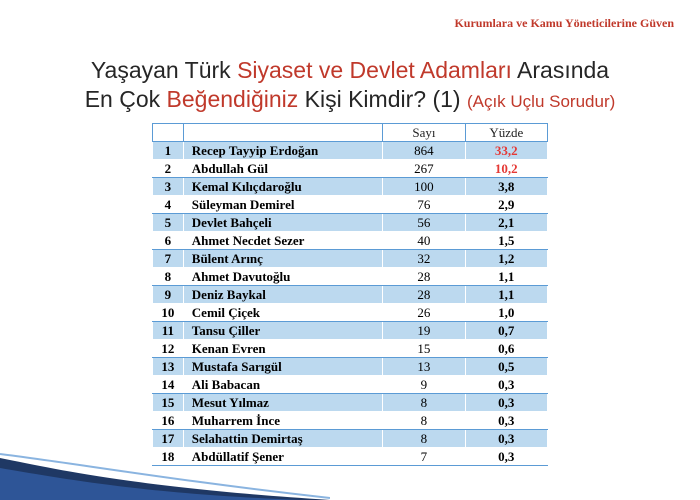 Image resolution: width=700 pixels, height=500 pixels. I want to click on row-count: 9, so click(424, 384).